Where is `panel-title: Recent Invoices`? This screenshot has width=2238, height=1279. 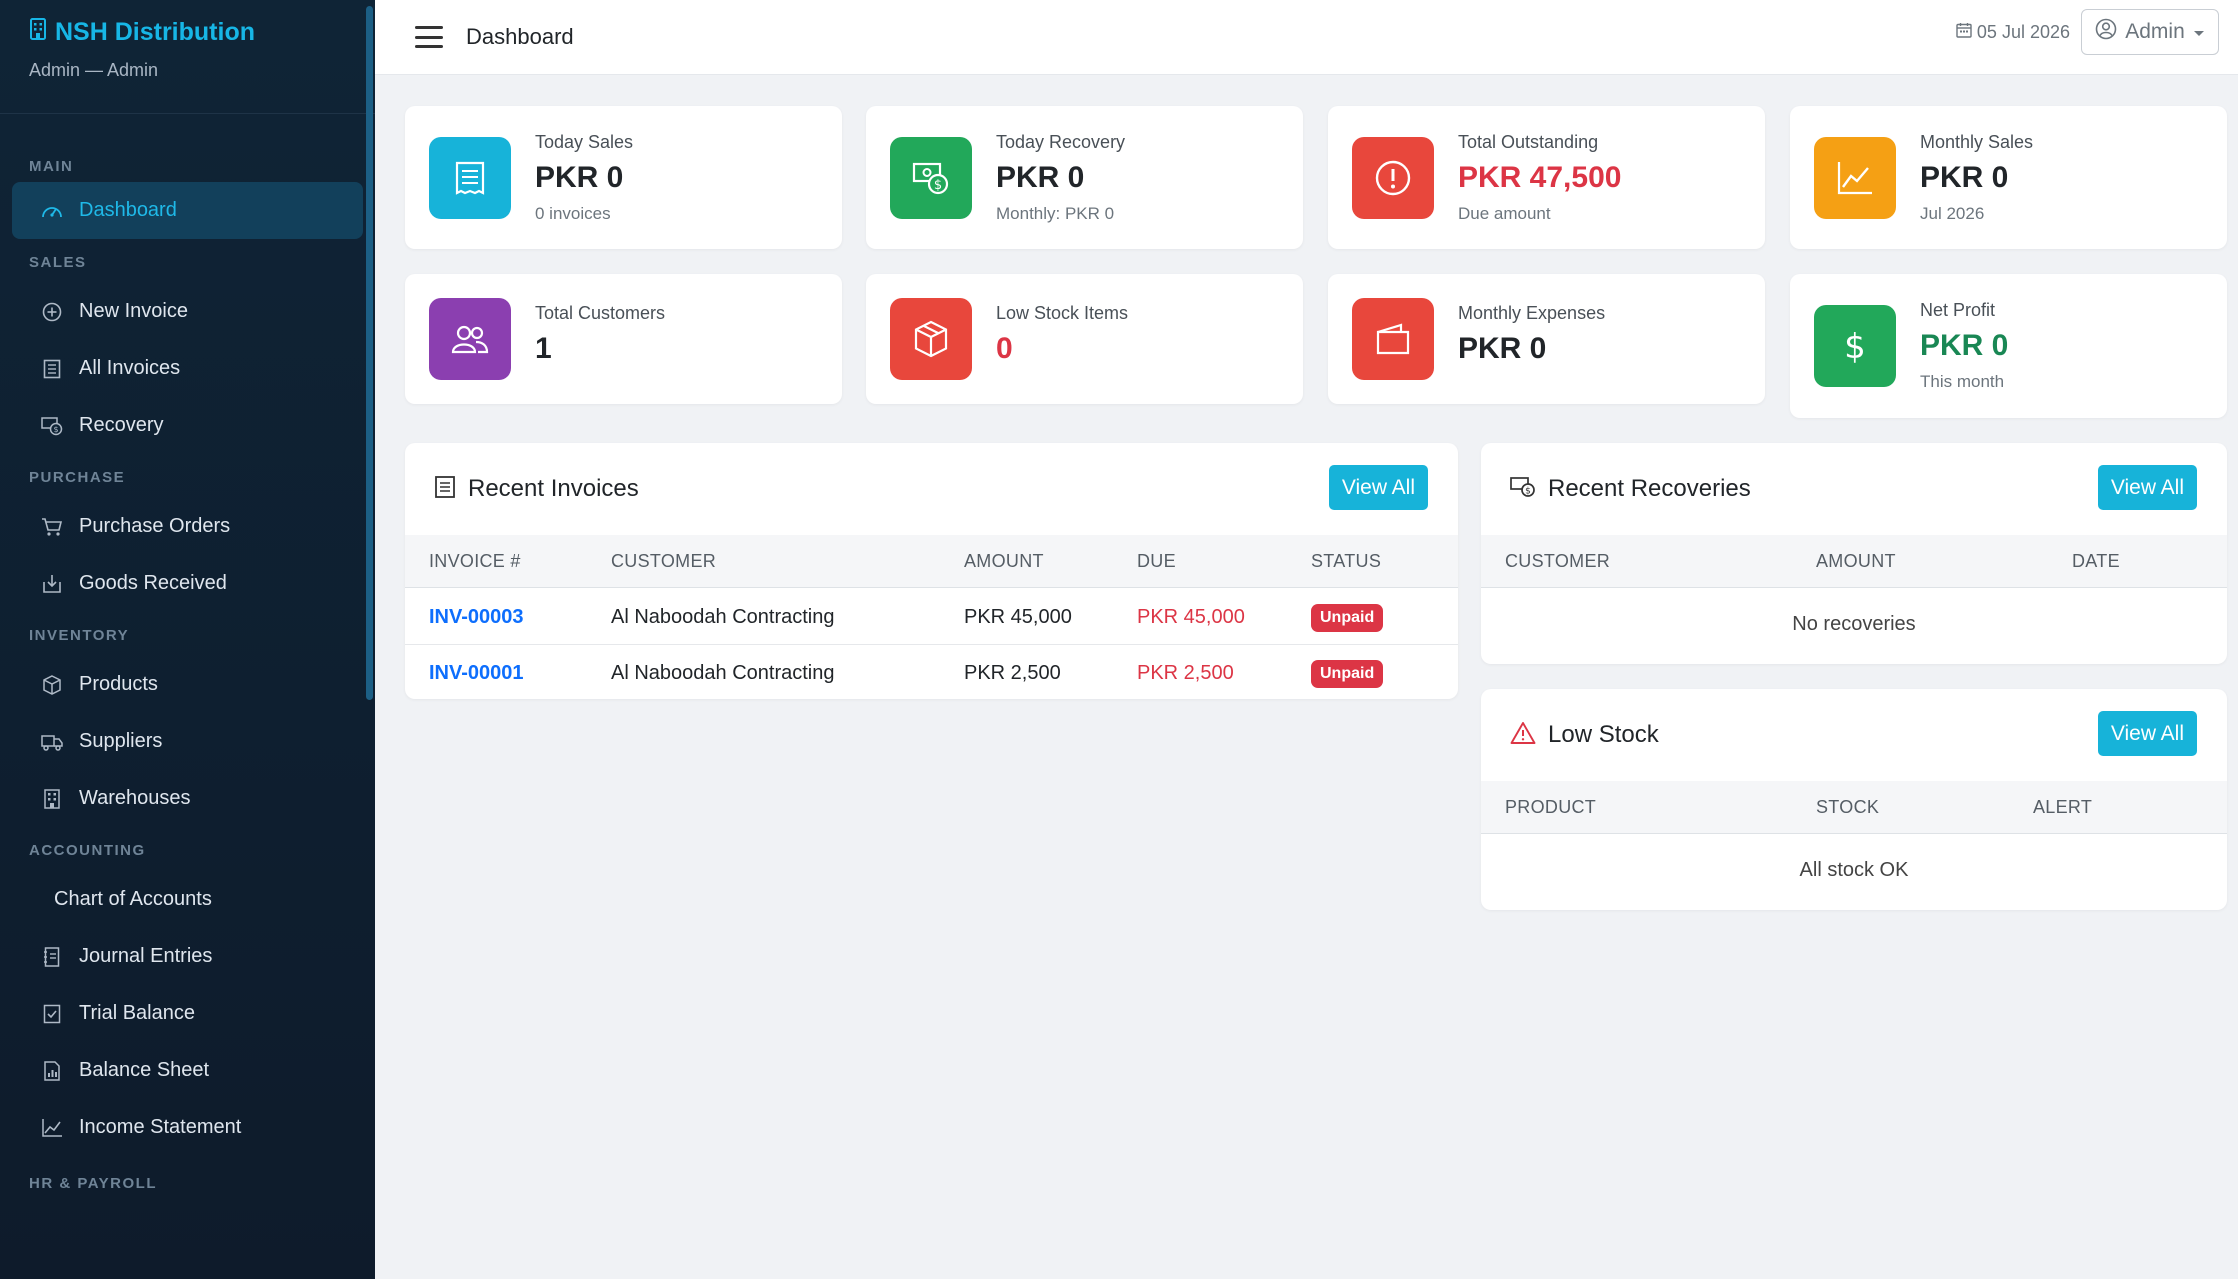 panel-title: Recent Invoices is located at coordinates (553, 488).